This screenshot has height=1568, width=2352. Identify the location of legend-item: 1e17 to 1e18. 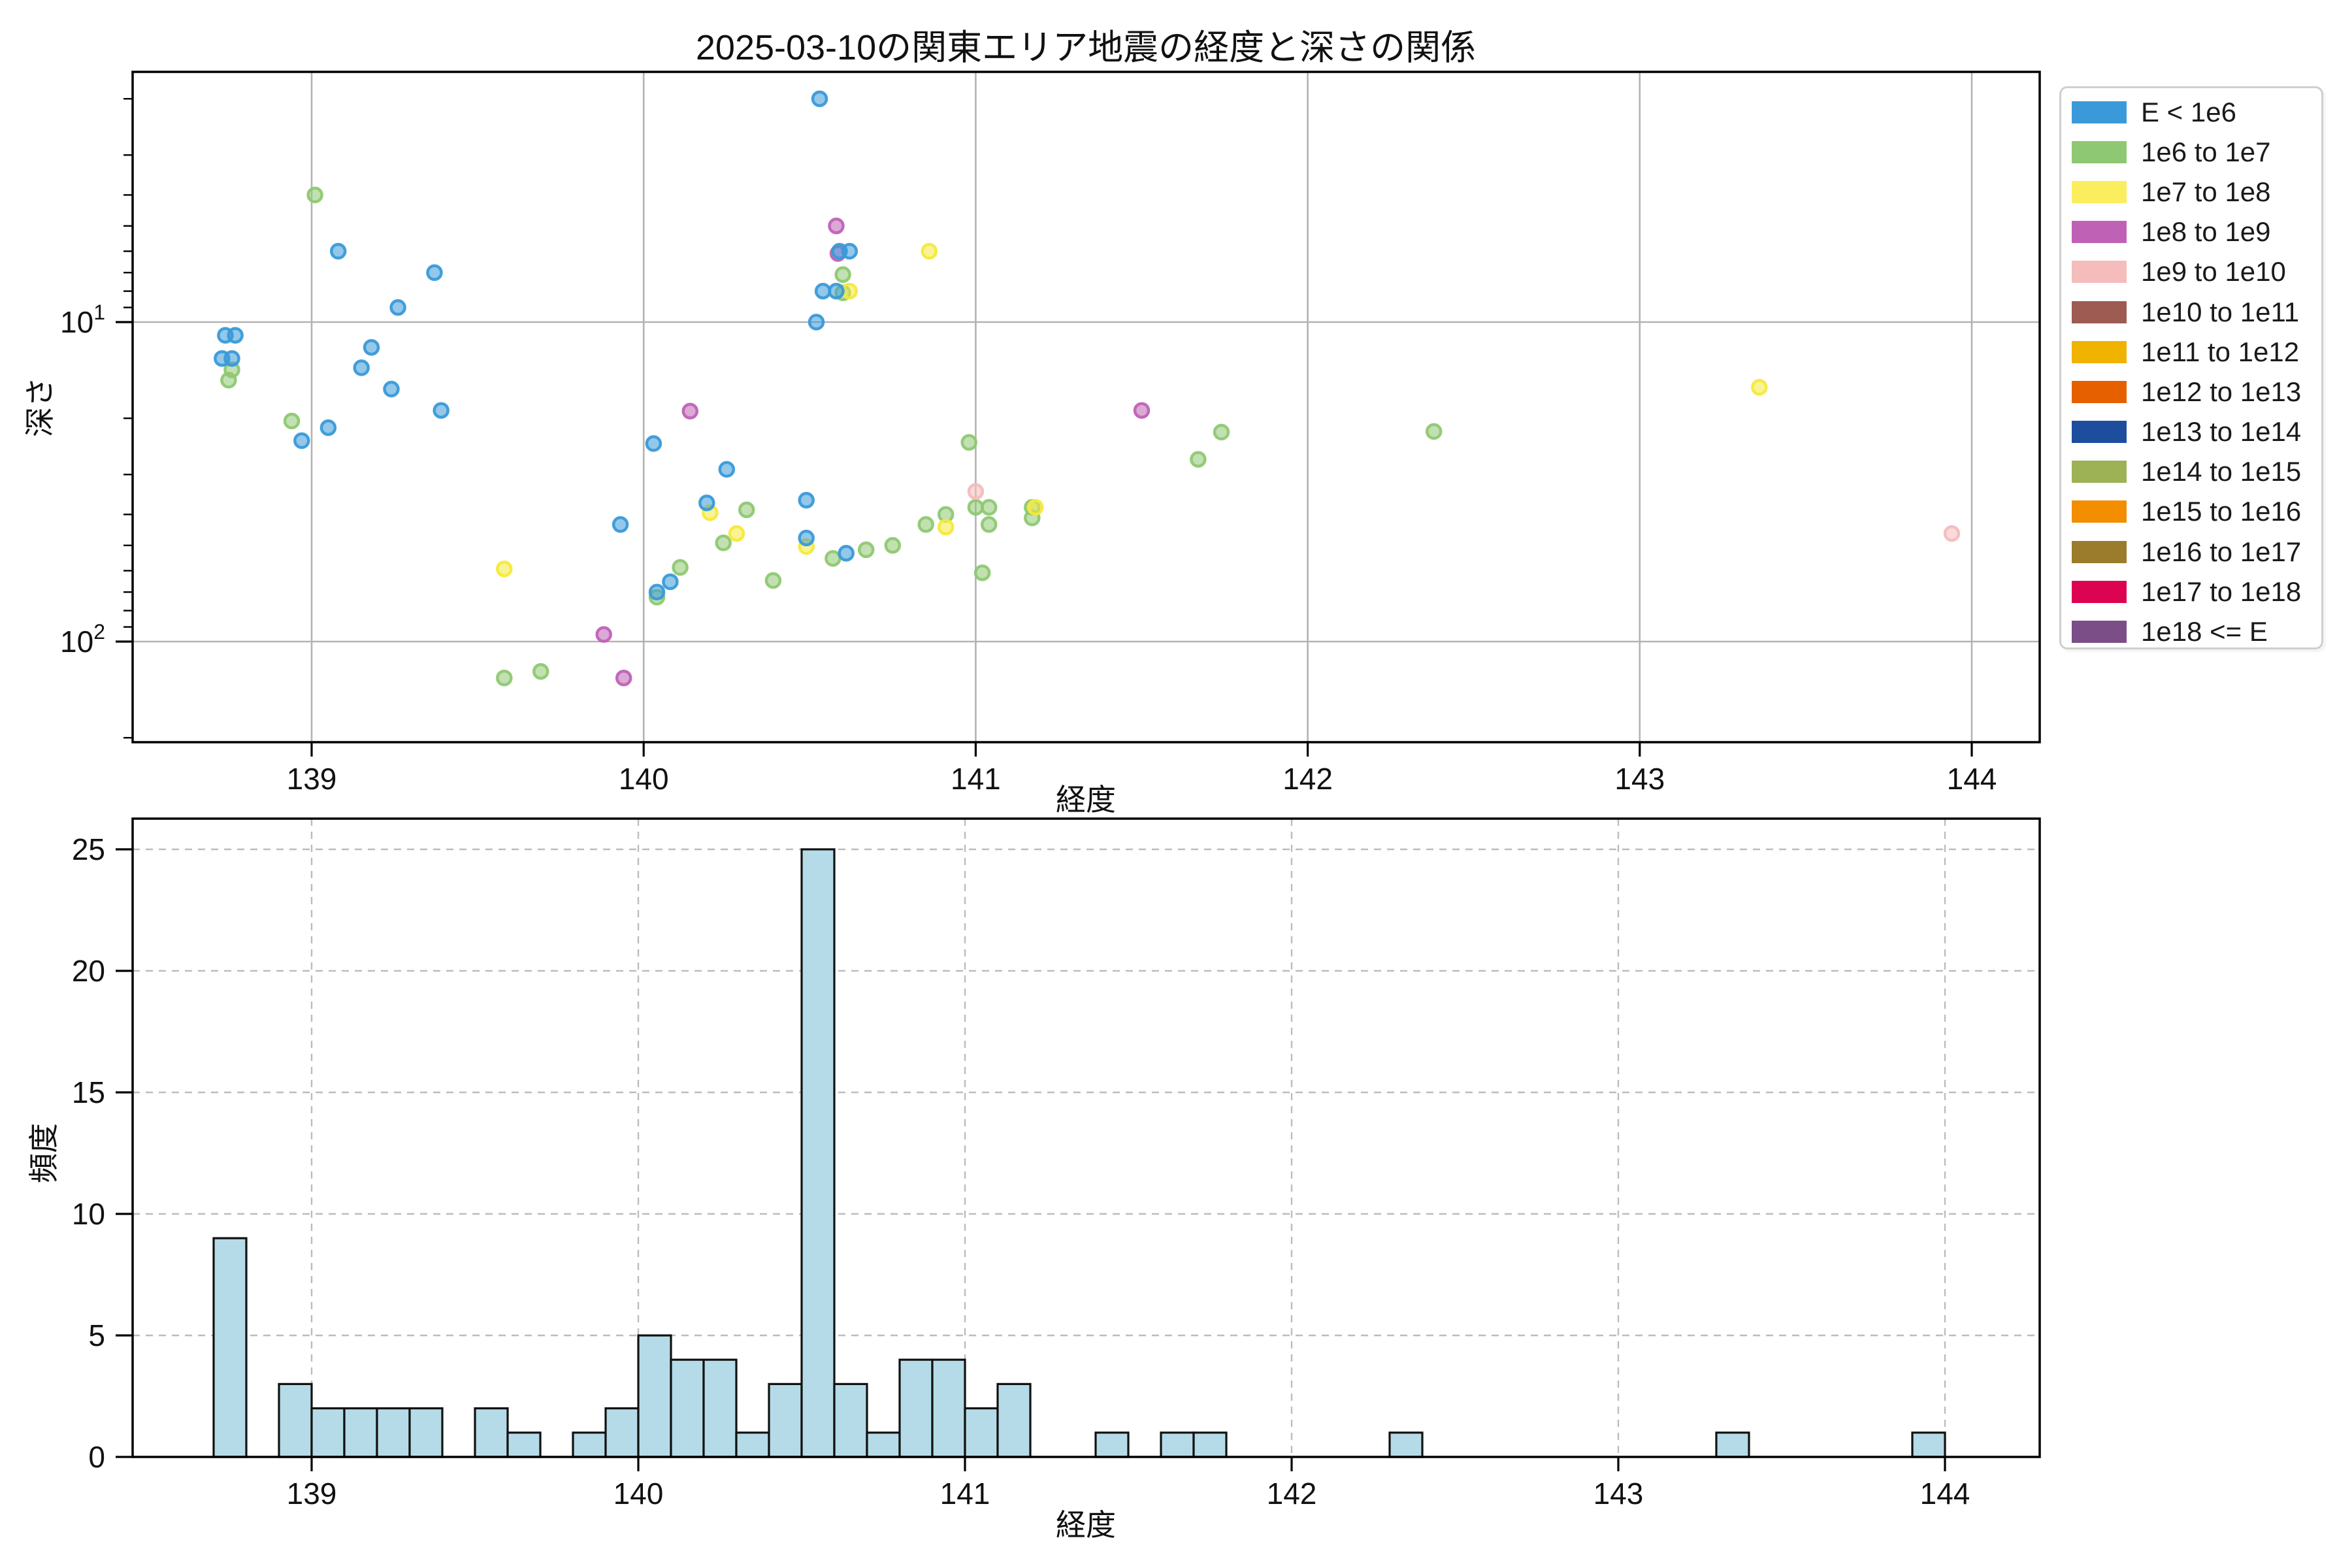
(2196, 592).